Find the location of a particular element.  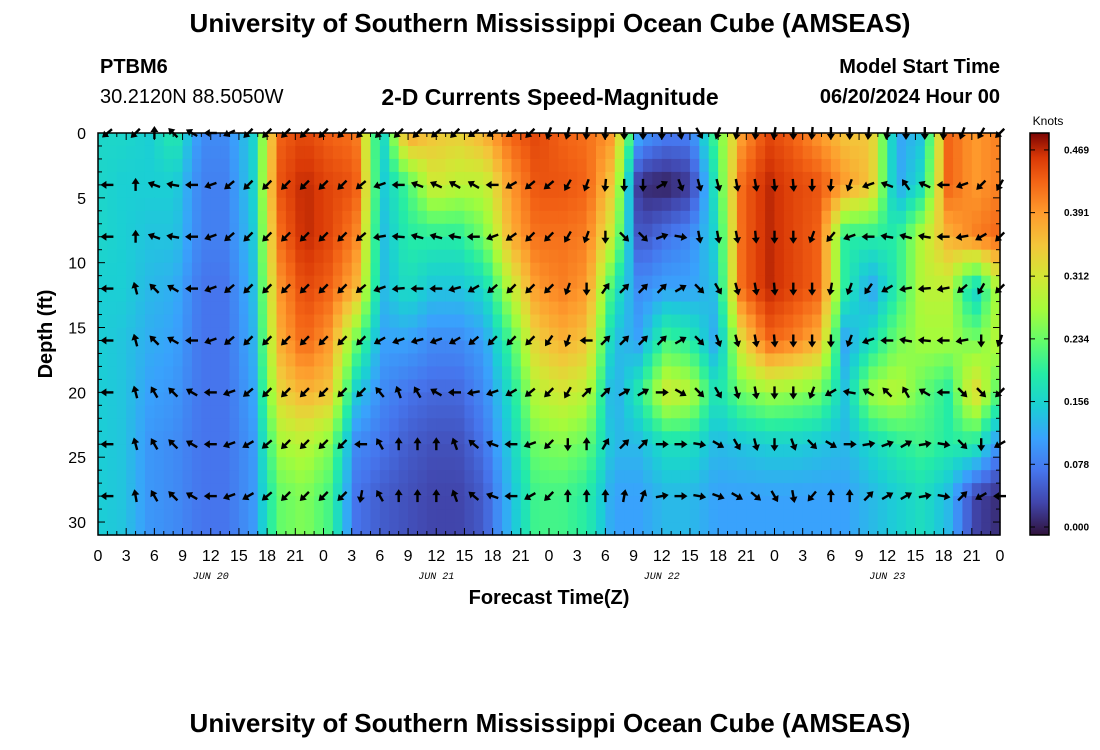

x-tick-label: 15 is located at coordinates (465, 556).